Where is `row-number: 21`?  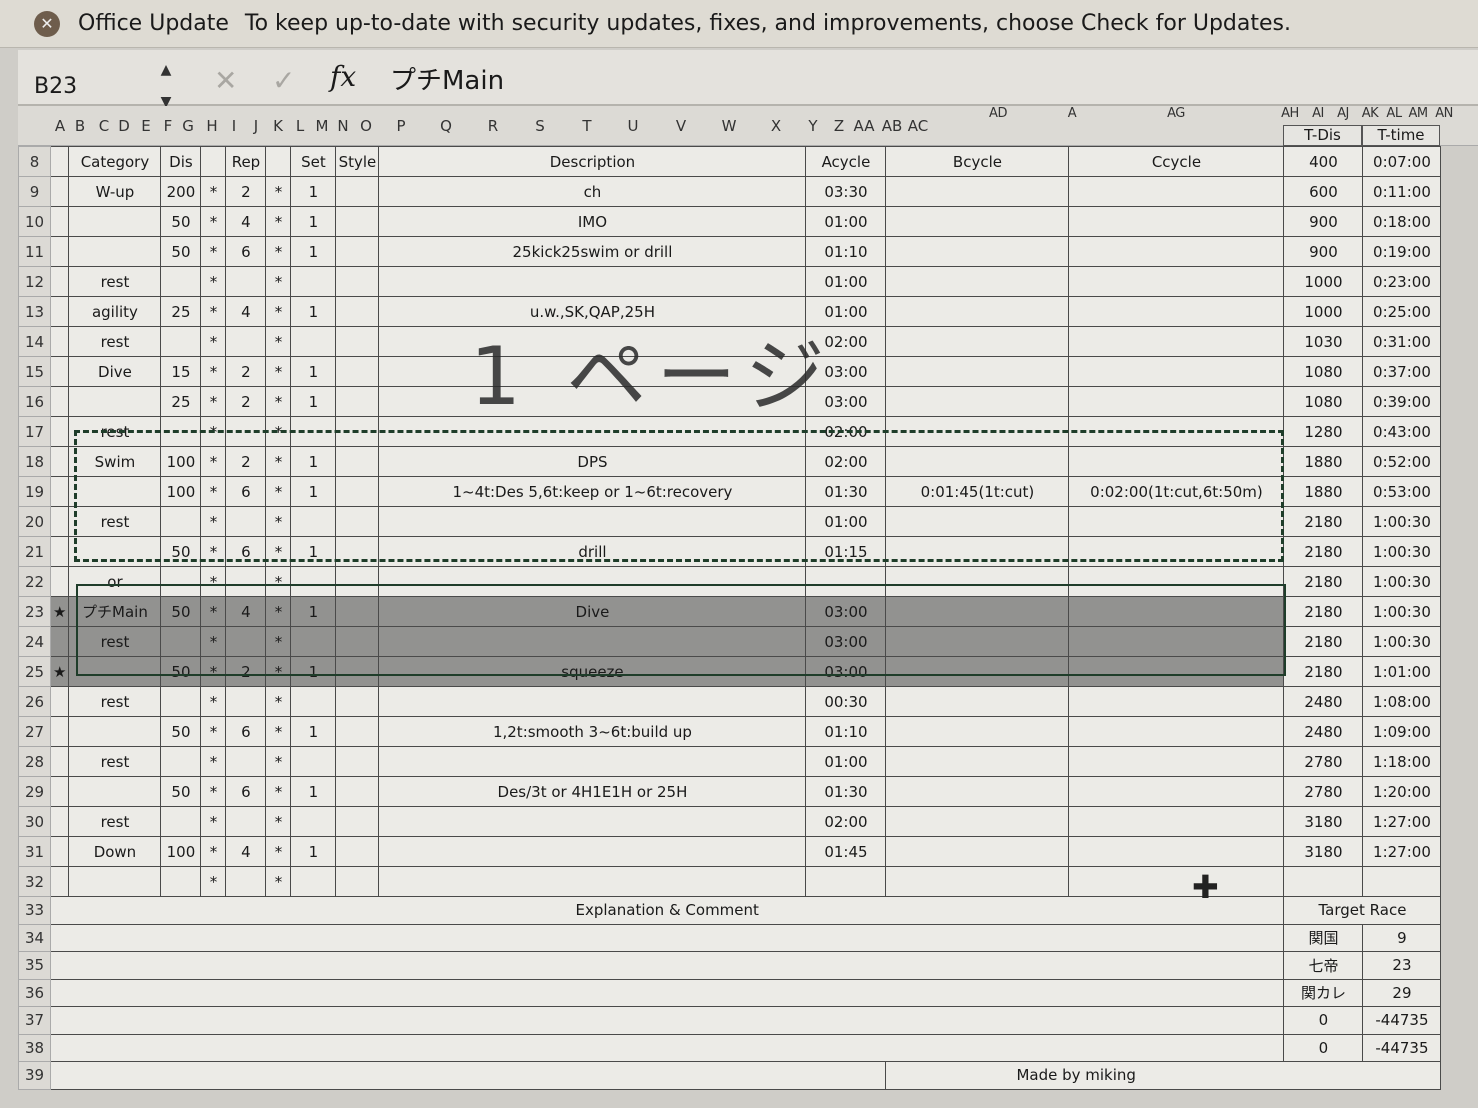
row-number: 21 is located at coordinates (34, 551).